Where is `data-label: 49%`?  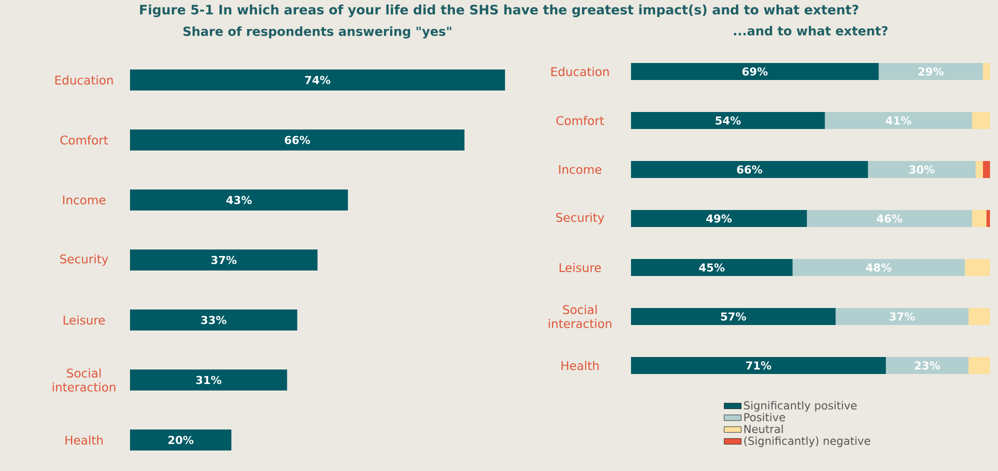 data-label: 49% is located at coordinates (719, 218).